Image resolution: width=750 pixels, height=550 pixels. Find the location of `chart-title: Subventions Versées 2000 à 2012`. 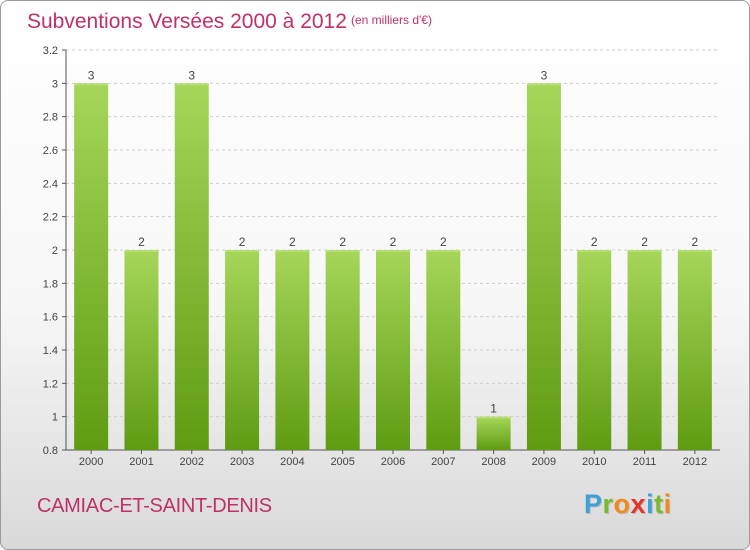

chart-title: Subventions Versées 2000 à 2012 is located at coordinates (187, 21).